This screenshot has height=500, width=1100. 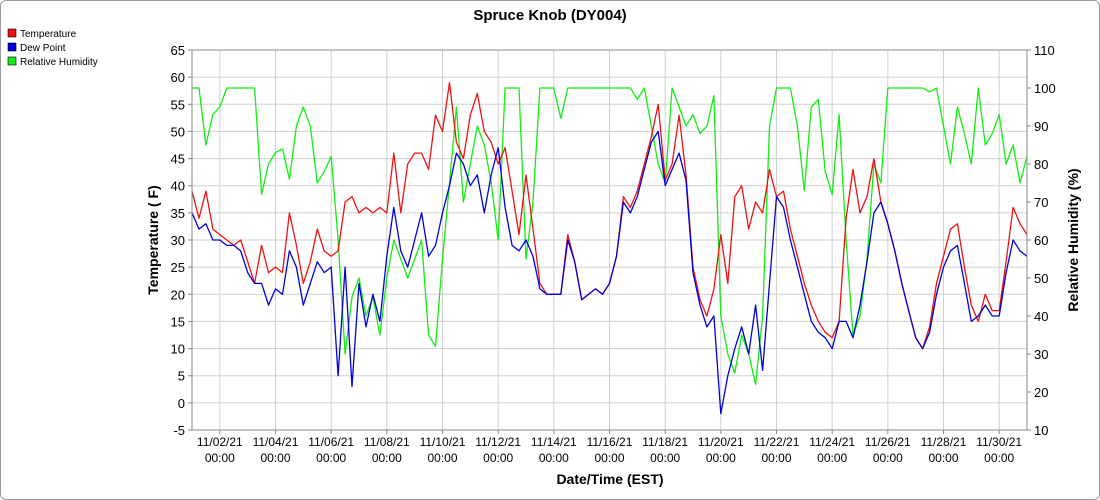 What do you see at coordinates (1041, 278) in the screenshot?
I see `y-right-tick-label: 50` at bounding box center [1041, 278].